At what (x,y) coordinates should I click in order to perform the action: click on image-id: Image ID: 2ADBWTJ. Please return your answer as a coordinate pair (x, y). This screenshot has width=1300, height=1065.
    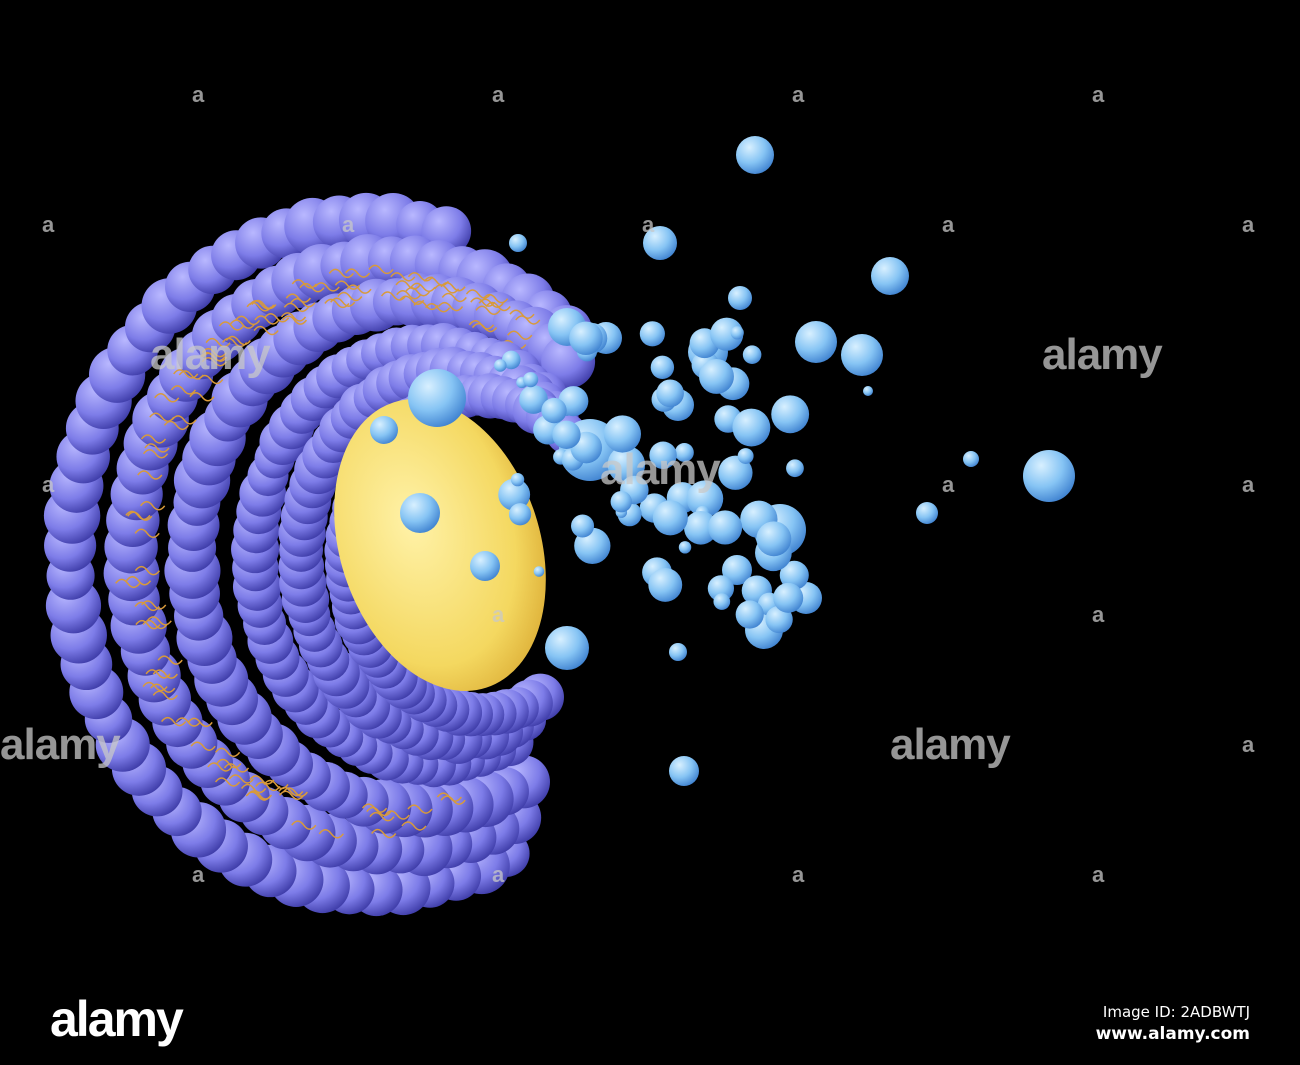
    Looking at the image, I should click on (1176, 1012).